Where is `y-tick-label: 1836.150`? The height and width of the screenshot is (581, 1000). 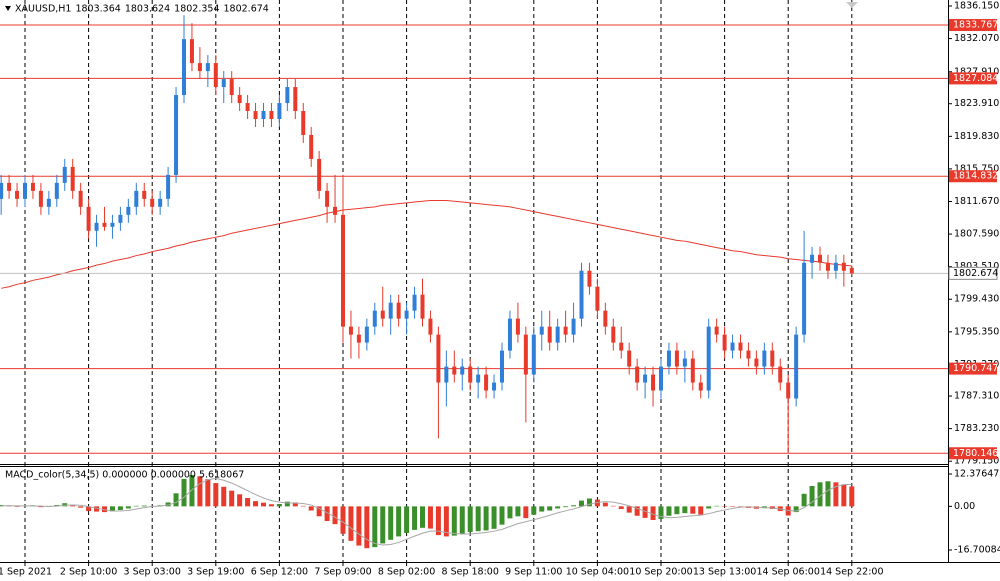 y-tick-label: 1836.150 is located at coordinates (976, 5).